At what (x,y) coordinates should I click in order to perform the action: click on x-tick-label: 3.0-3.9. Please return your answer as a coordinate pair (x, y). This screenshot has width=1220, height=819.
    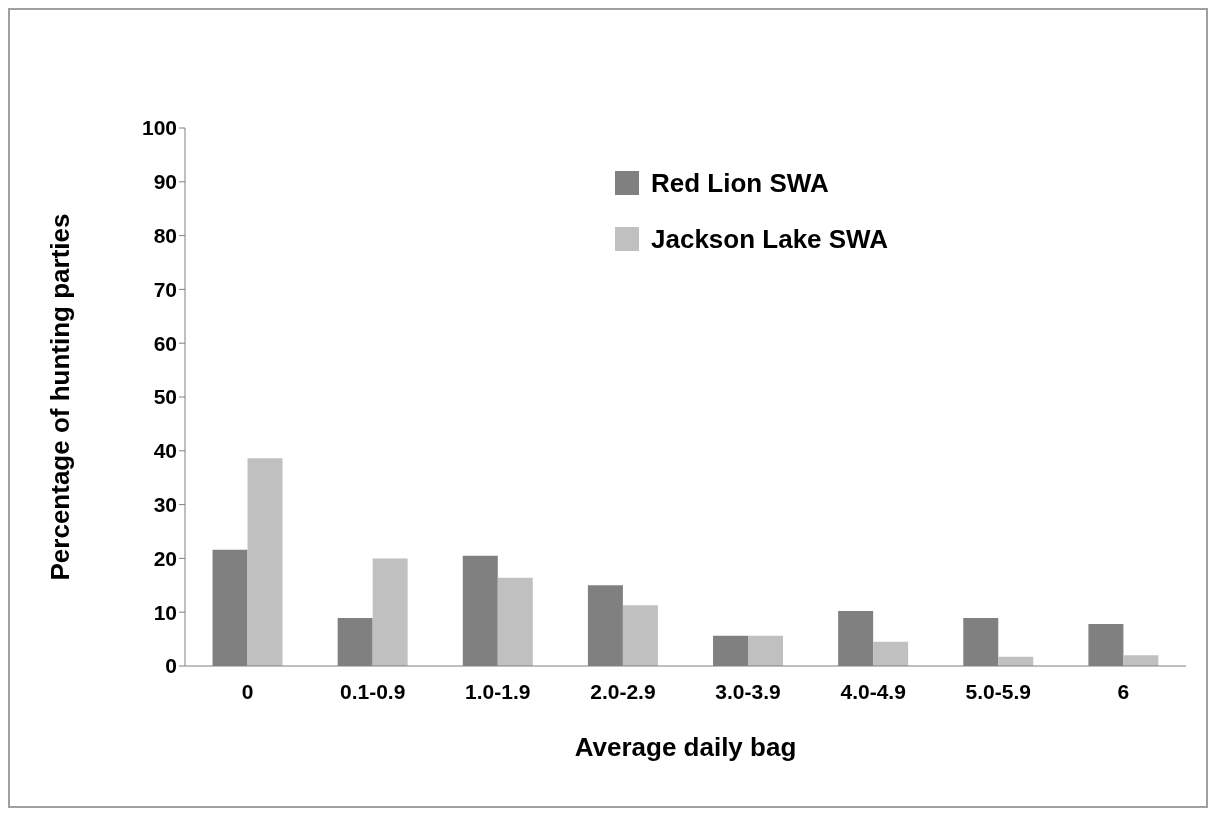
    Looking at the image, I should click on (748, 691).